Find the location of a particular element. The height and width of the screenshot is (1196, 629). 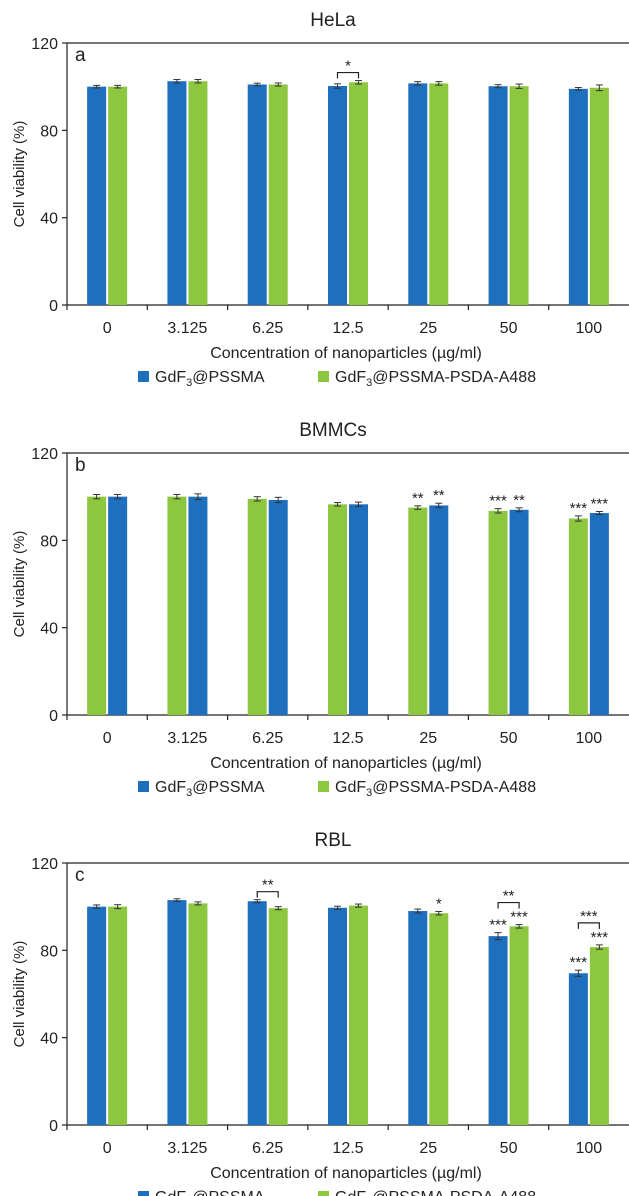

y-tick-label: 80 is located at coordinates (49, 951).